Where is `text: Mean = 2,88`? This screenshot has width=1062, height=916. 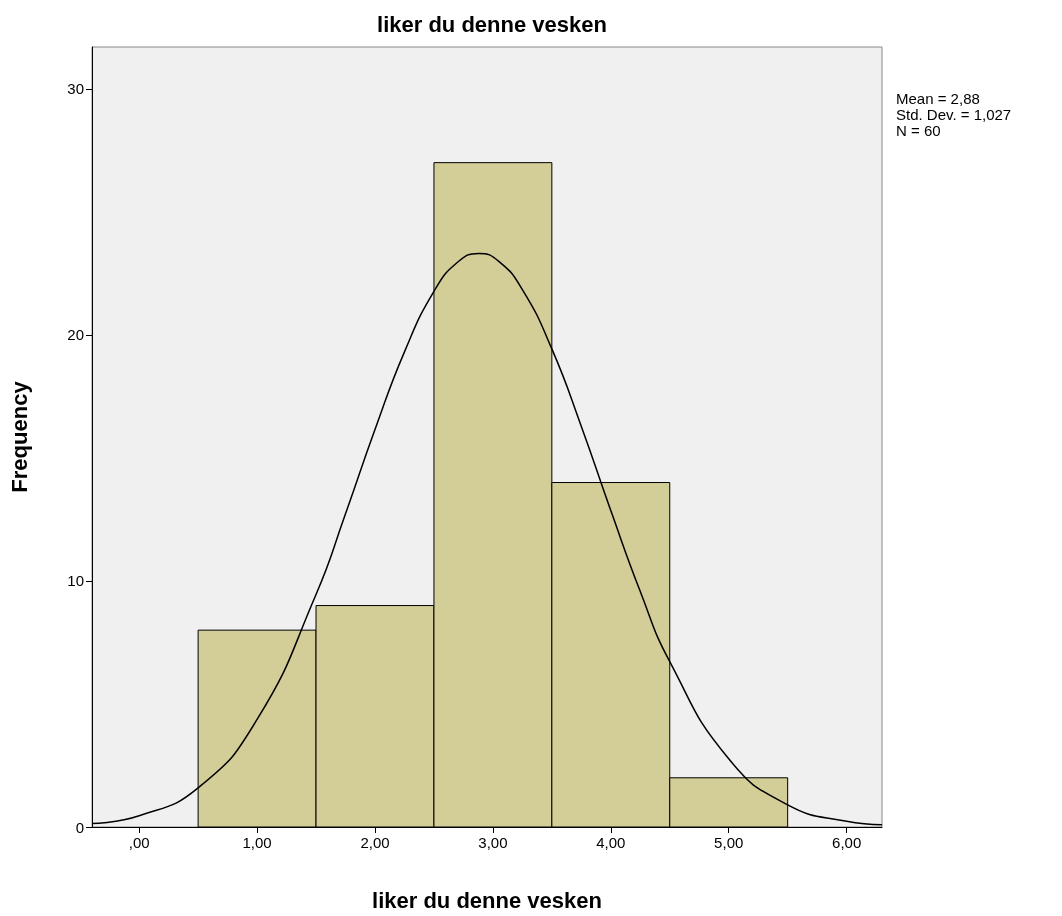
text: Mean = 2,88 is located at coordinates (938, 98).